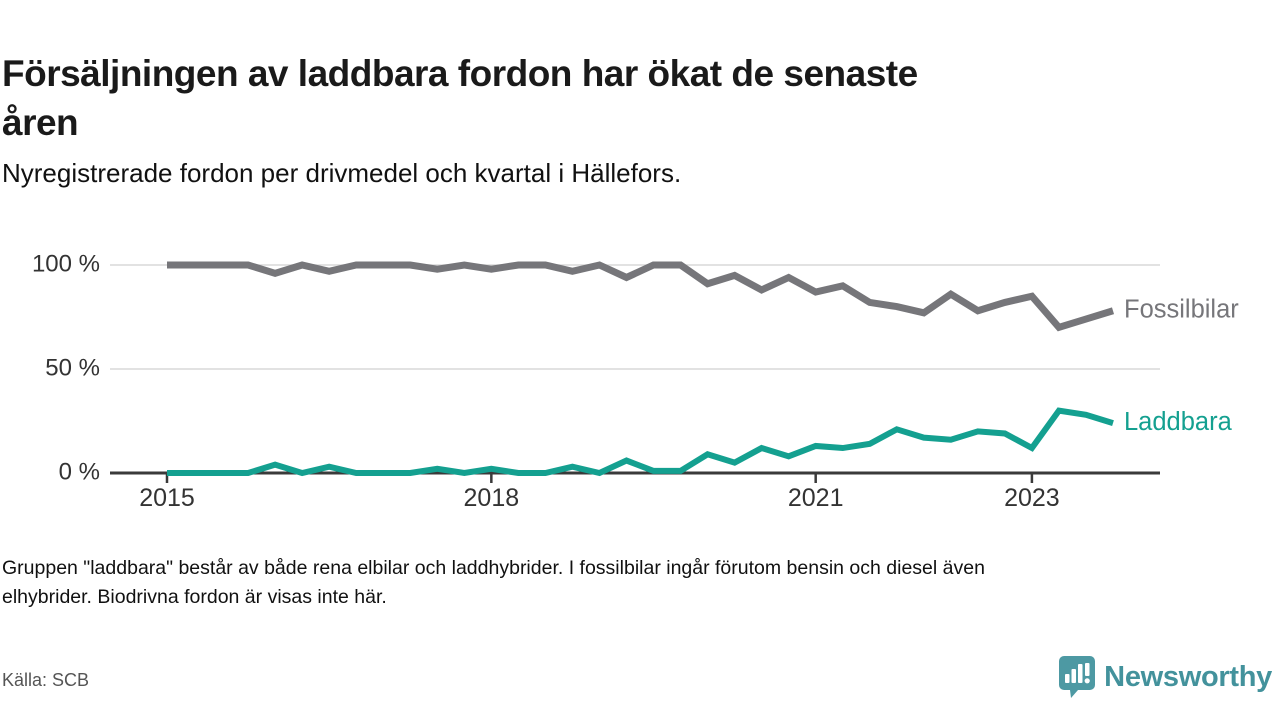  Describe the element at coordinates (1032, 498) in the screenshot. I see `x-tick-label-2023: 2023` at that location.